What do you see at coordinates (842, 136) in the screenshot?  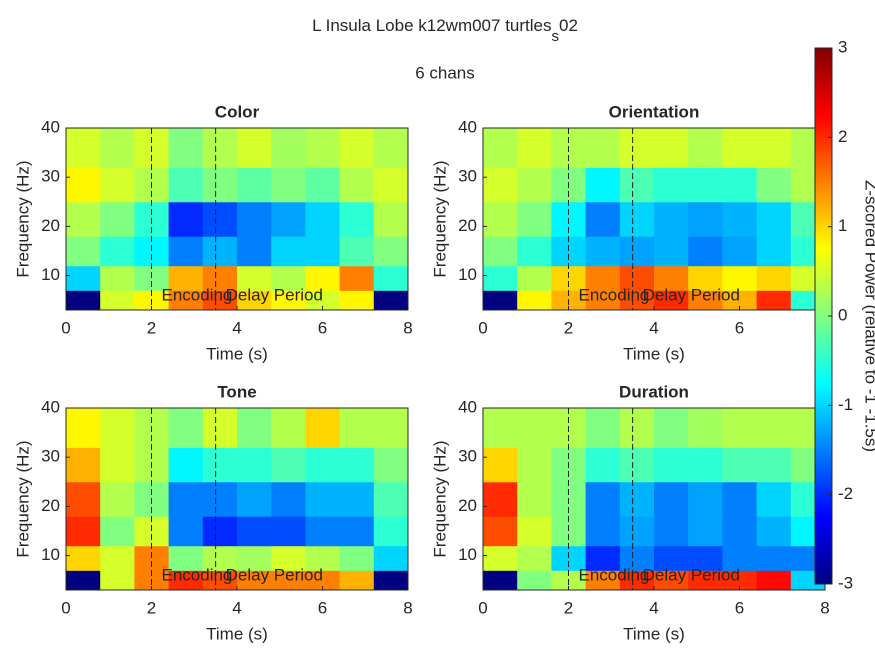 I see `colorbar-tick-label: 2` at bounding box center [842, 136].